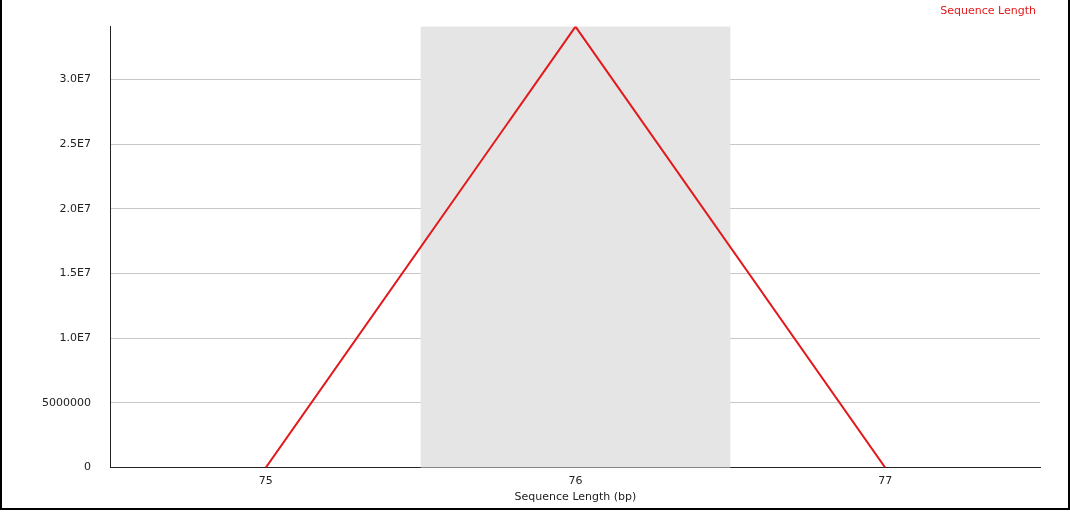 The height and width of the screenshot is (512, 1070). I want to click on y-tick-label: 2.0E7, so click(75, 208).